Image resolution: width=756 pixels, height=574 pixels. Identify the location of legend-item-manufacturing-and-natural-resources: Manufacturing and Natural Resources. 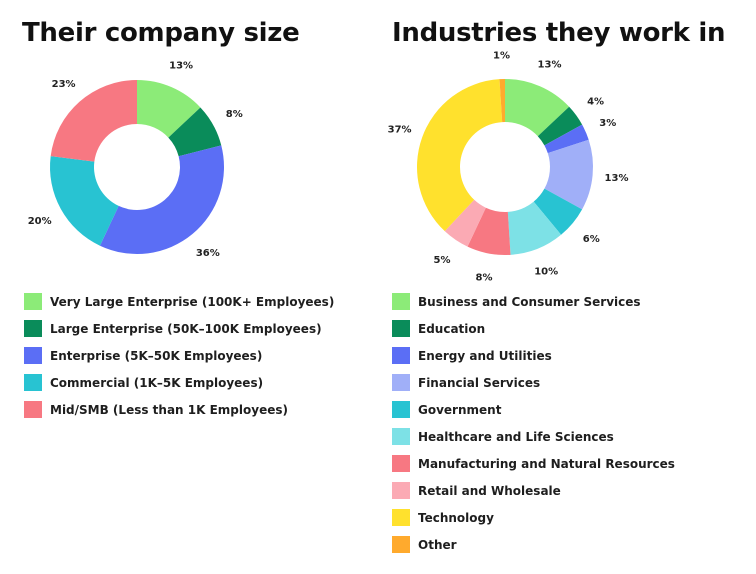
(533, 463).